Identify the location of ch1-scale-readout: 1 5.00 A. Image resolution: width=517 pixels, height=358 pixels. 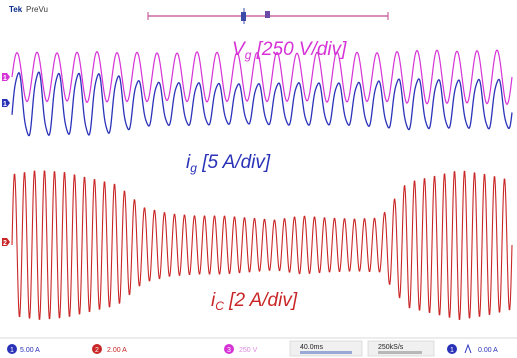
(23, 349).